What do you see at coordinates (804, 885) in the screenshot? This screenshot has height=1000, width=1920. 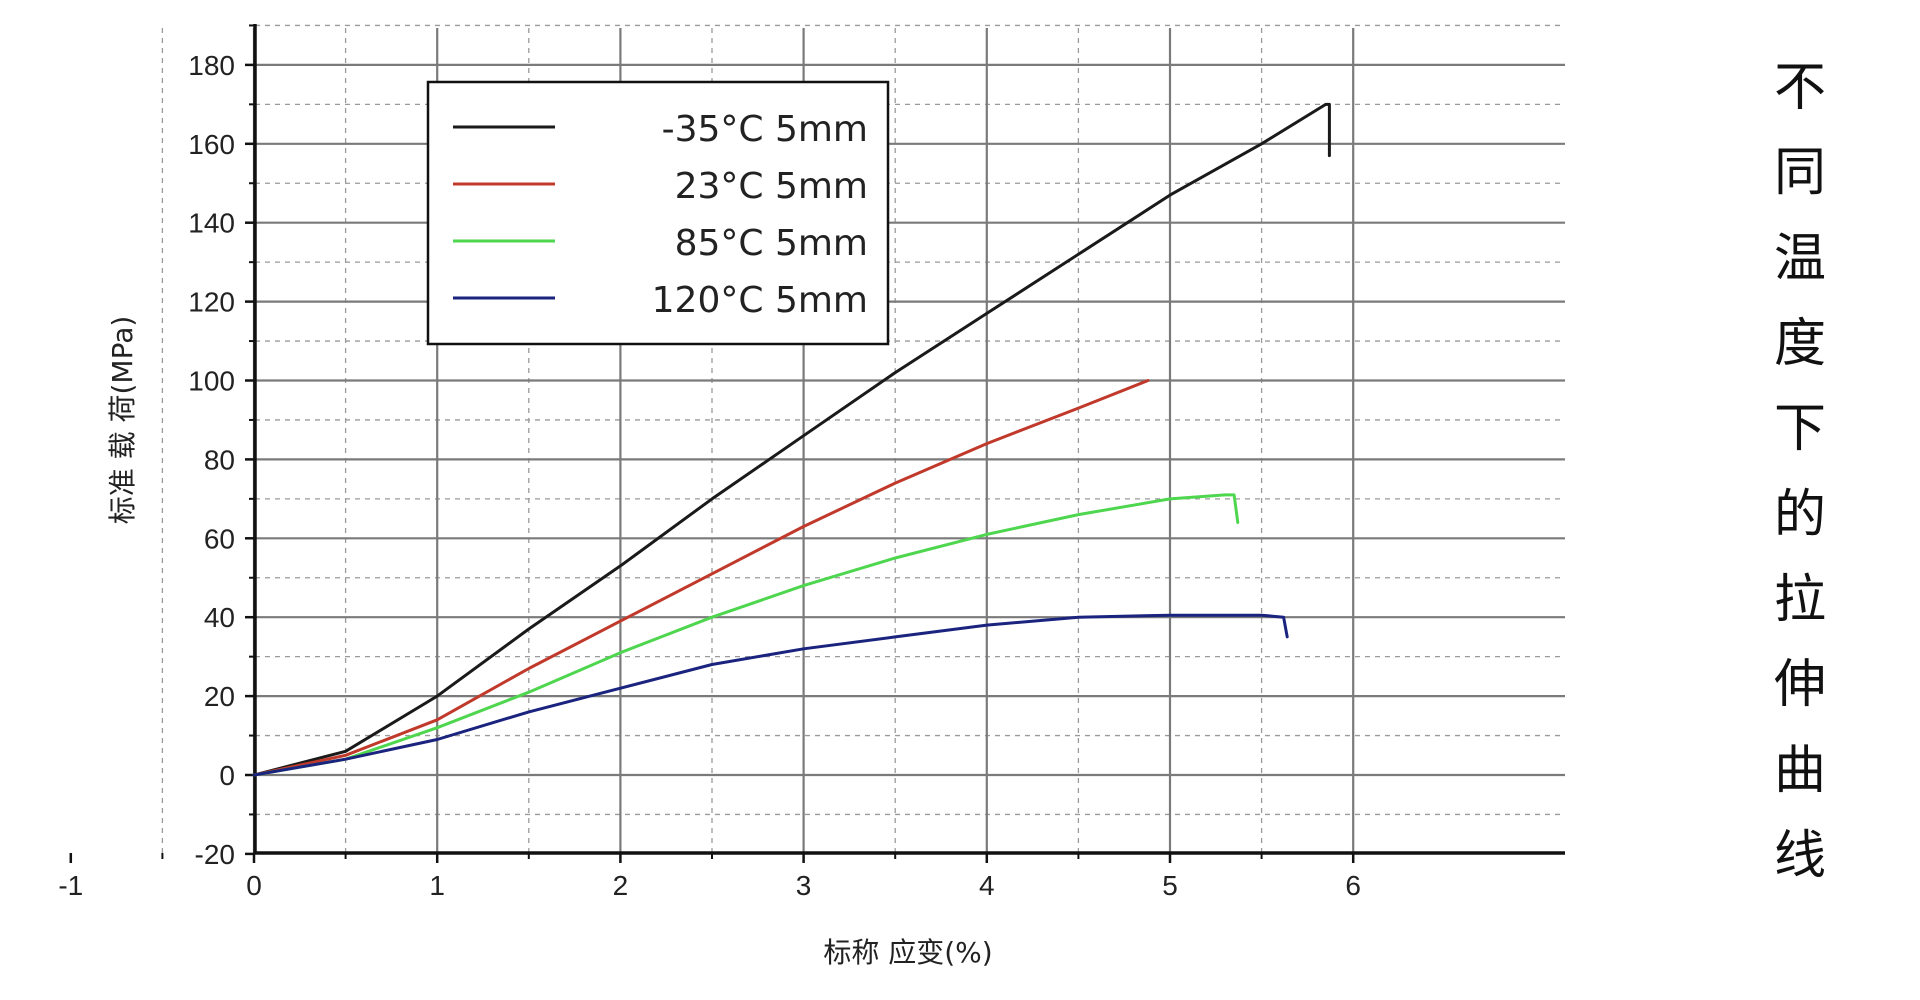 I see `x-tick-label: 3` at bounding box center [804, 885].